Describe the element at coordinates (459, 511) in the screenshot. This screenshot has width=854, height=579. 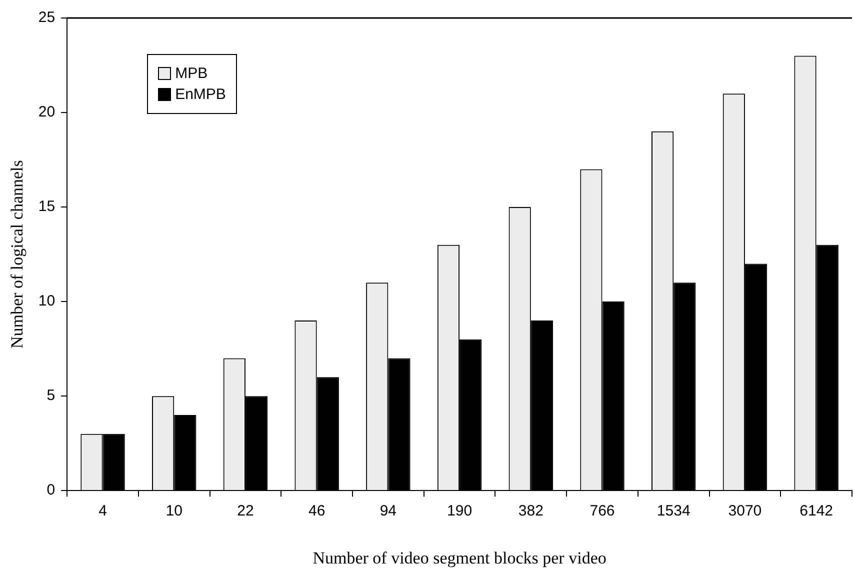
I see `x-tick-label: 190` at that location.